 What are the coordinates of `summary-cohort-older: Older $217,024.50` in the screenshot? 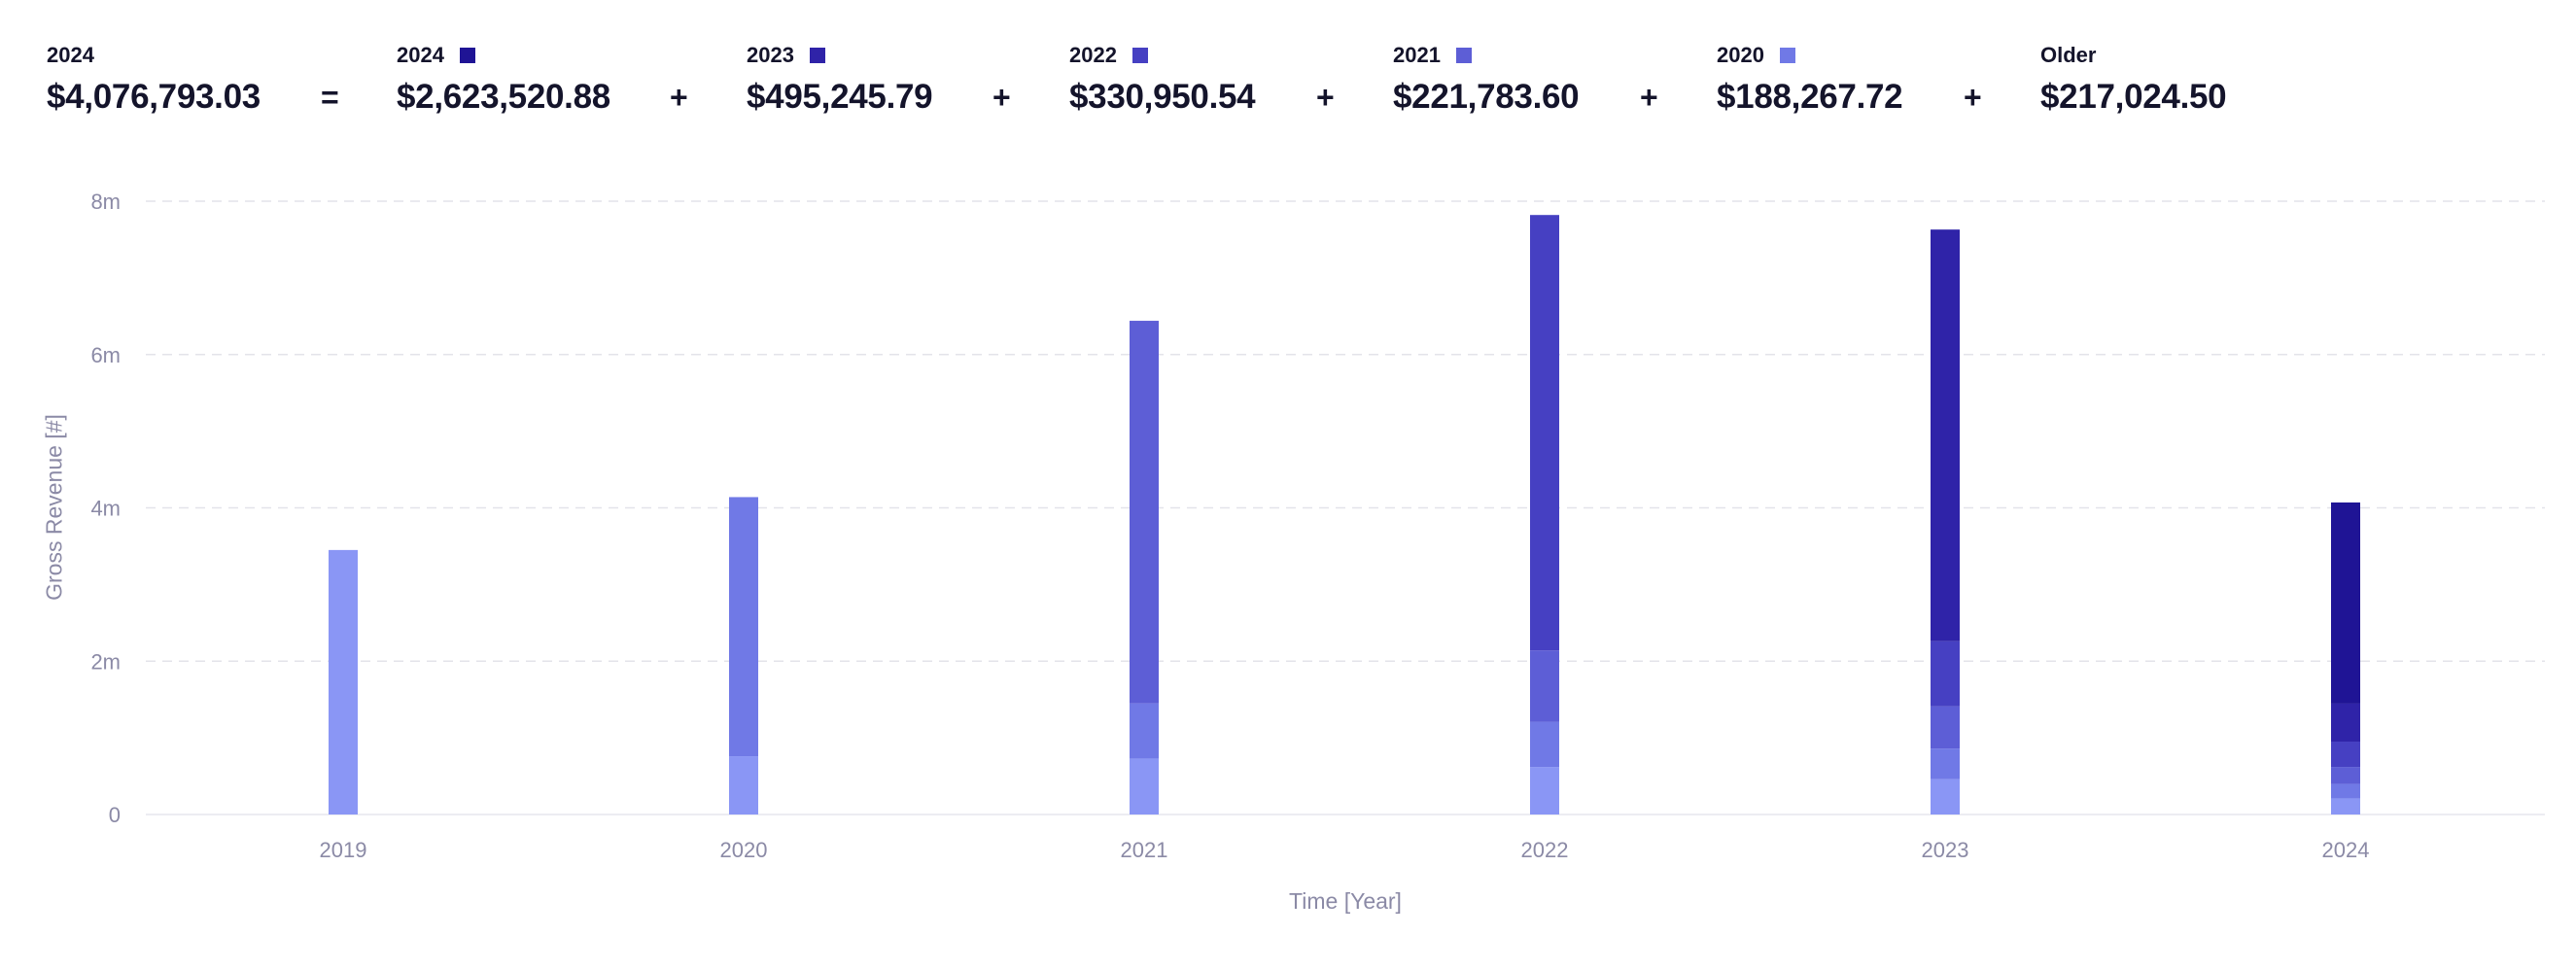 It's located at (2133, 80).